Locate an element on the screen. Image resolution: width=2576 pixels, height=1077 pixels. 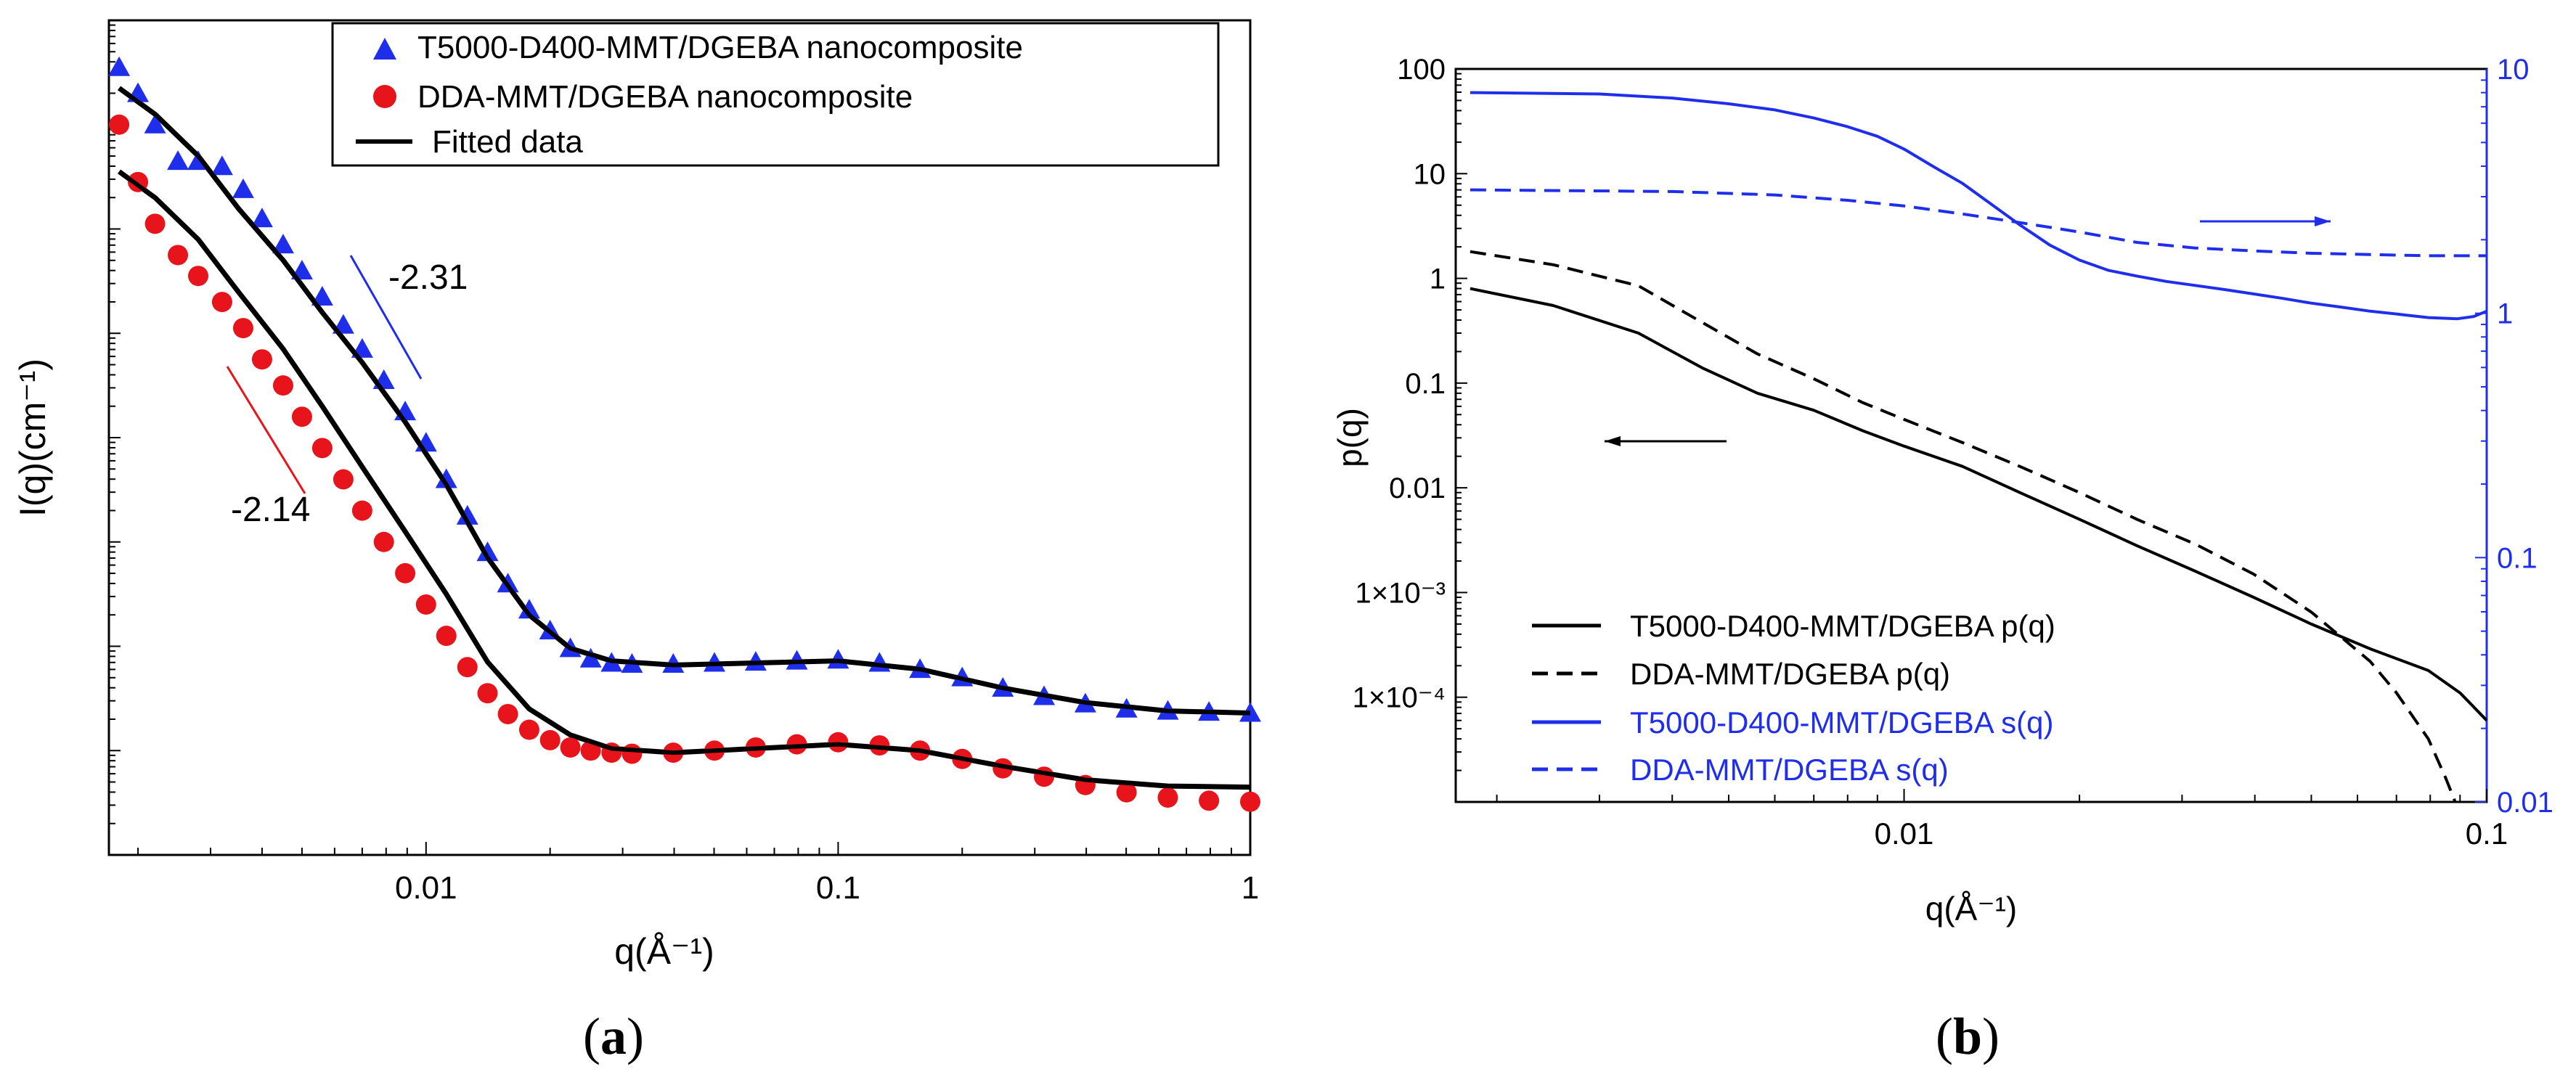
x-tick-label-b: 0.1 is located at coordinates (2487, 833).